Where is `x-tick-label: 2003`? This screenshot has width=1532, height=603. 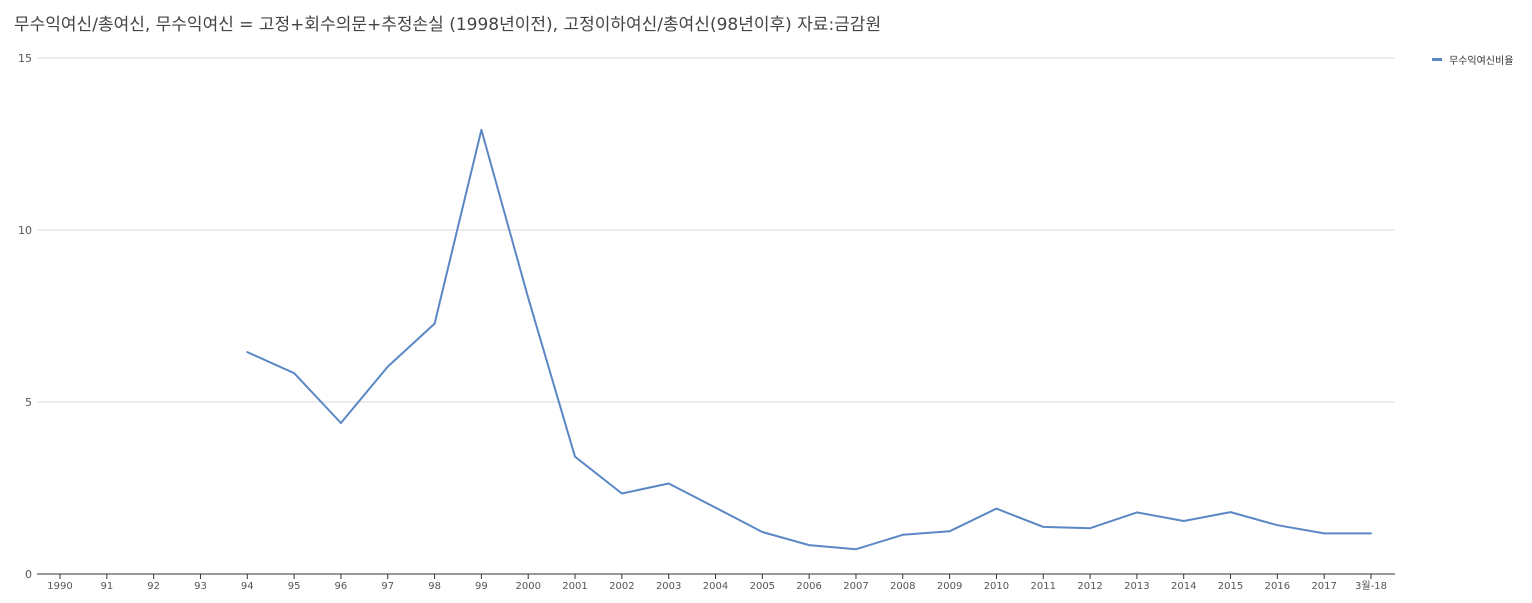
x-tick-label: 2003 is located at coordinates (668, 586).